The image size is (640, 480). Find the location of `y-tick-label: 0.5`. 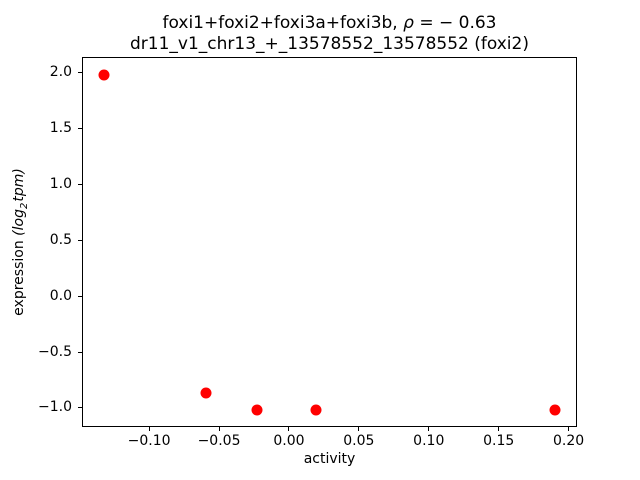

y-tick-label: 0.5 is located at coordinates (60, 239).